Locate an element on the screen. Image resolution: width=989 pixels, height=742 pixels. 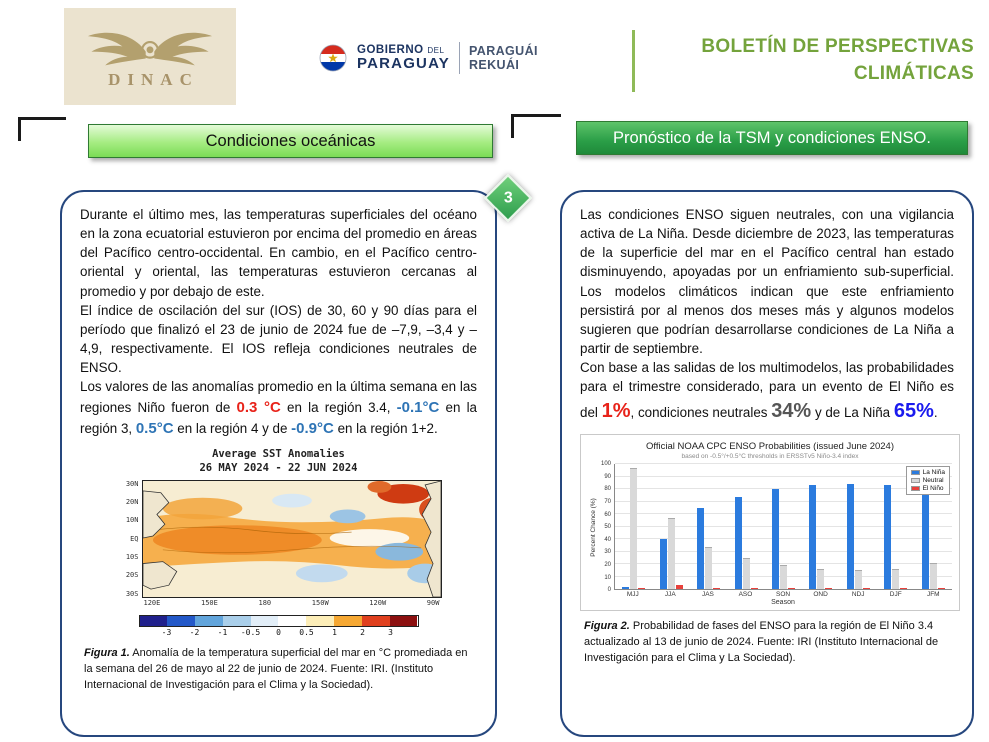
gov-word-gobierno: GOBIERNO is located at coordinates (390, 50).